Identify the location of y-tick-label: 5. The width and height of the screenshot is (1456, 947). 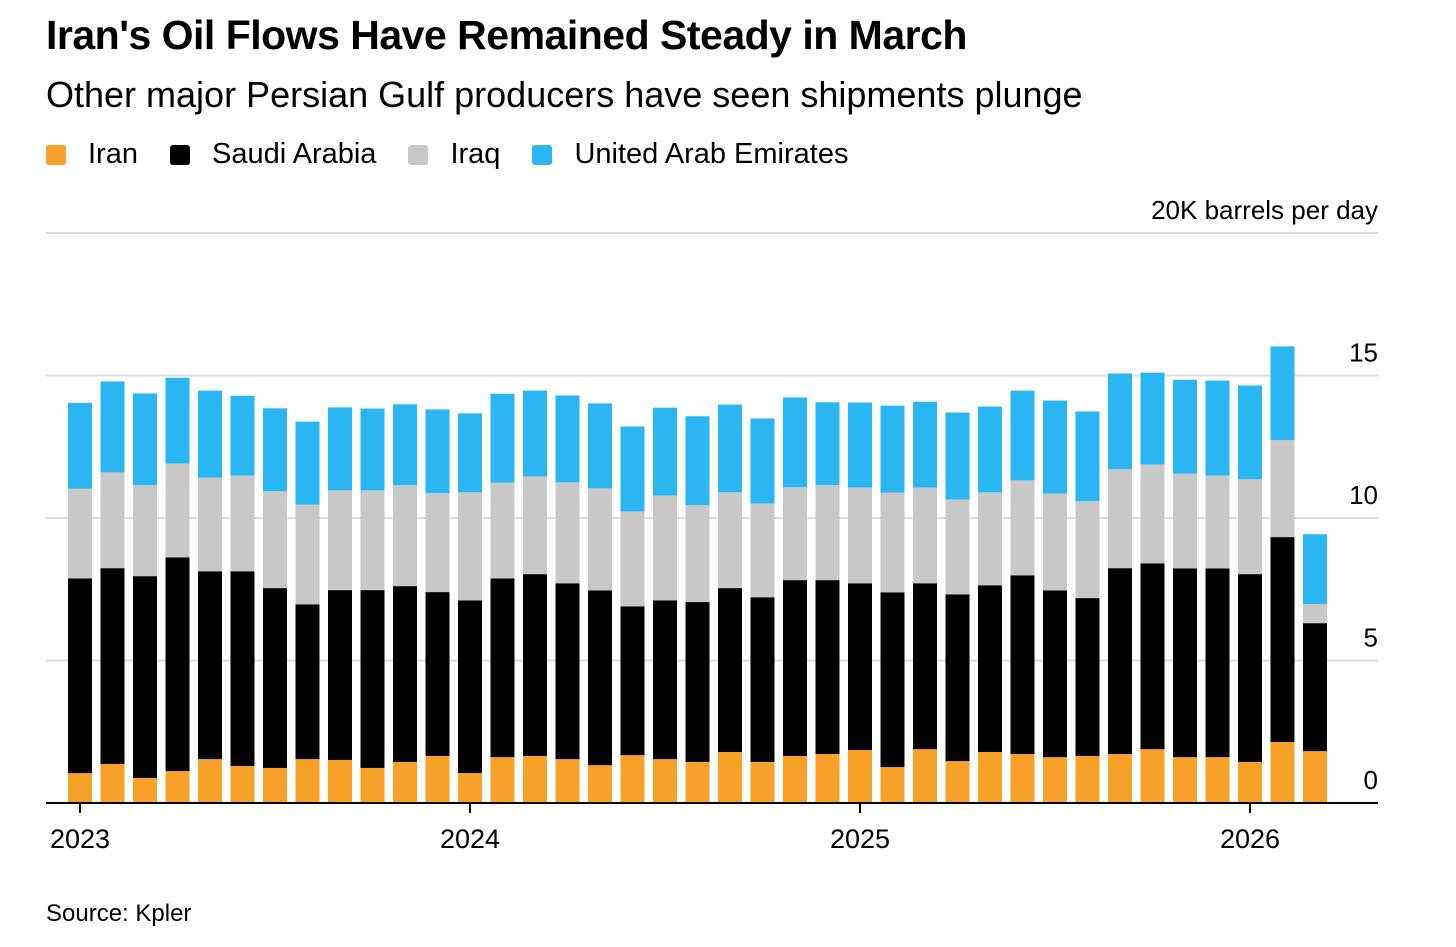
(1371, 638).